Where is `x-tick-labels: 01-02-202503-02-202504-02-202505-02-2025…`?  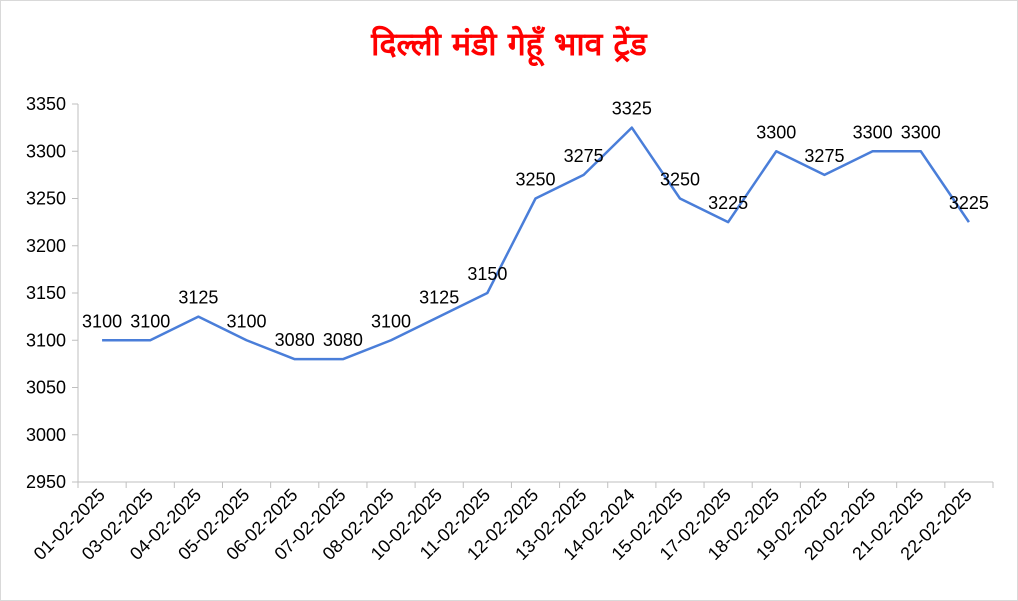 x-tick-labels: 01-02-202503-02-202504-02-202505-02-2025… is located at coordinates (503, 524).